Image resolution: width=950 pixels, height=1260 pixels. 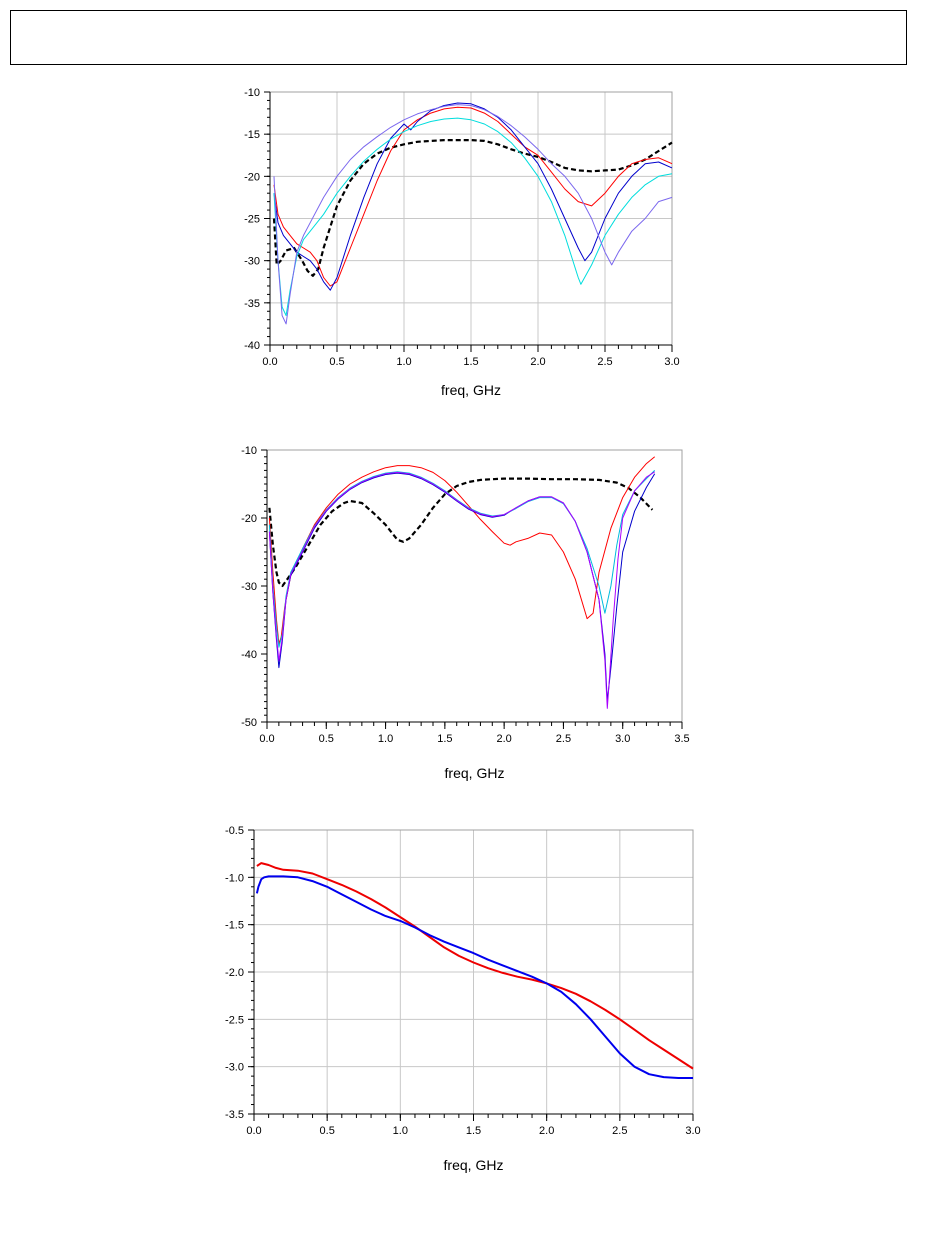 What do you see at coordinates (249, 723) in the screenshot?
I see `y-tick-label: -50` at bounding box center [249, 723].